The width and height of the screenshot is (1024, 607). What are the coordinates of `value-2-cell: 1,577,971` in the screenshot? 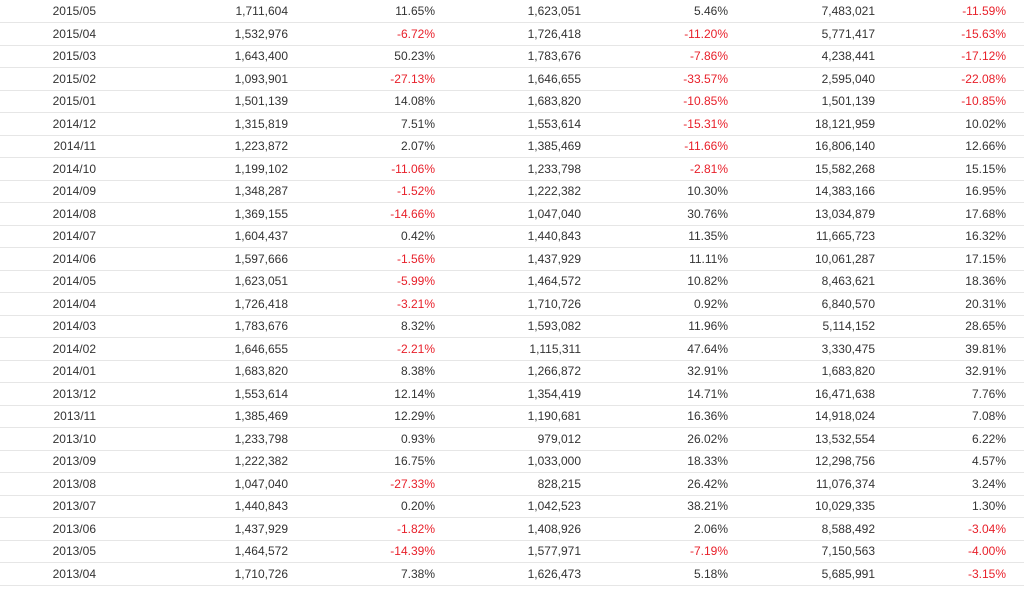 It's located at (508, 551).